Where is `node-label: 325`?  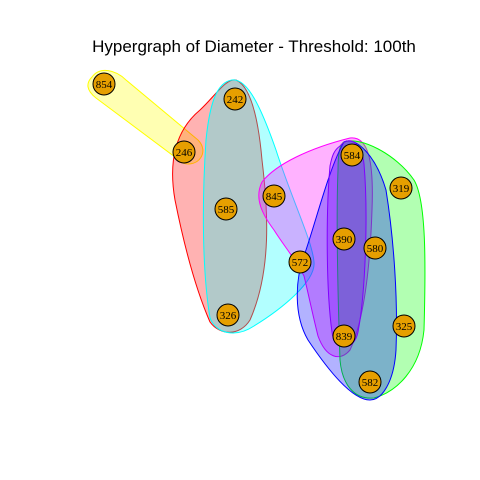
node-label: 325 is located at coordinates (404, 327).